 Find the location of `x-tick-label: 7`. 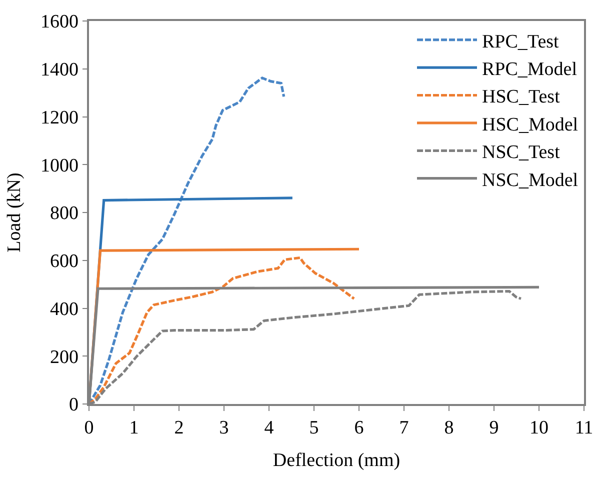

x-tick-label: 7 is located at coordinates (404, 428).